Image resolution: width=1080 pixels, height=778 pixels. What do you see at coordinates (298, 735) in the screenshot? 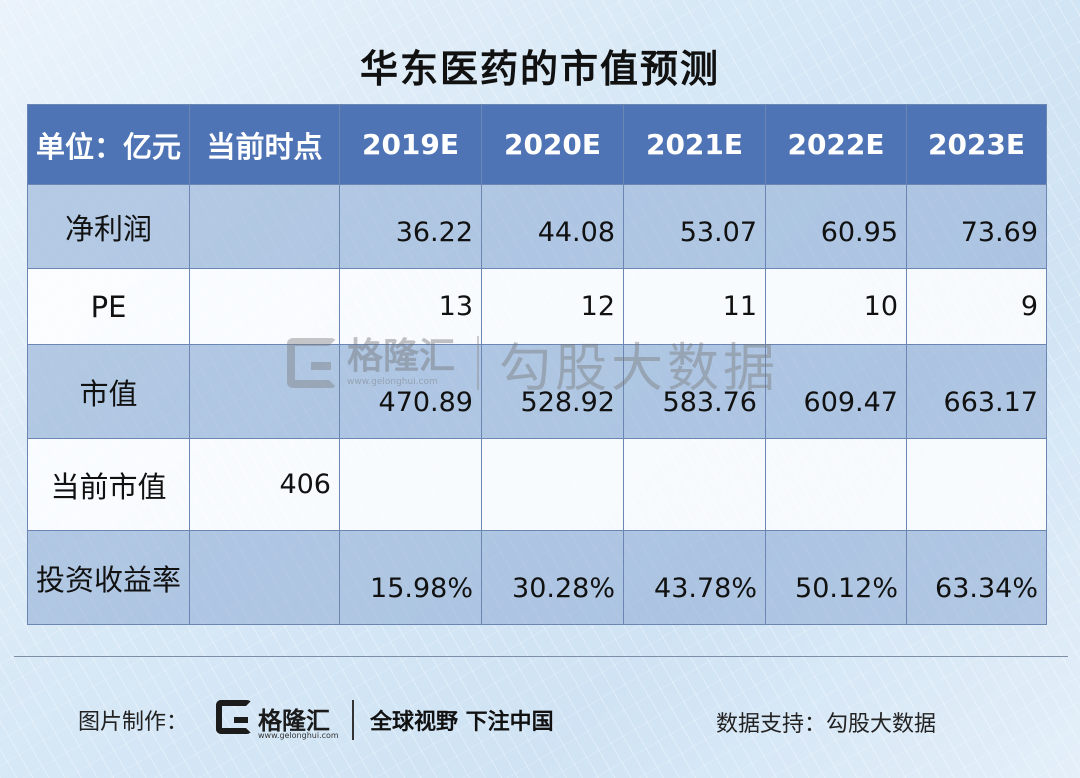
I see `footer-url: www.gelonghui.com` at bounding box center [298, 735].